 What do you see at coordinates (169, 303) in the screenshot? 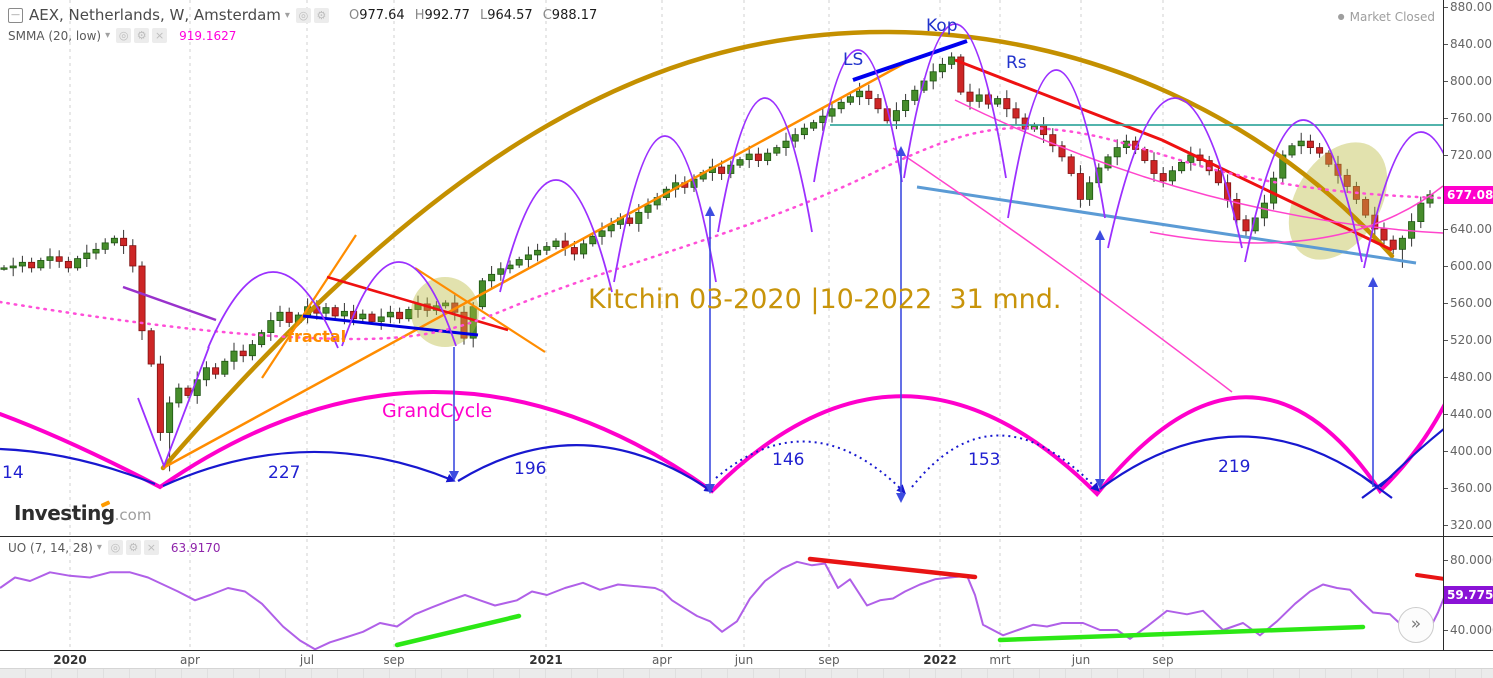
I see `violet-mini-trendline` at bounding box center [169, 303].